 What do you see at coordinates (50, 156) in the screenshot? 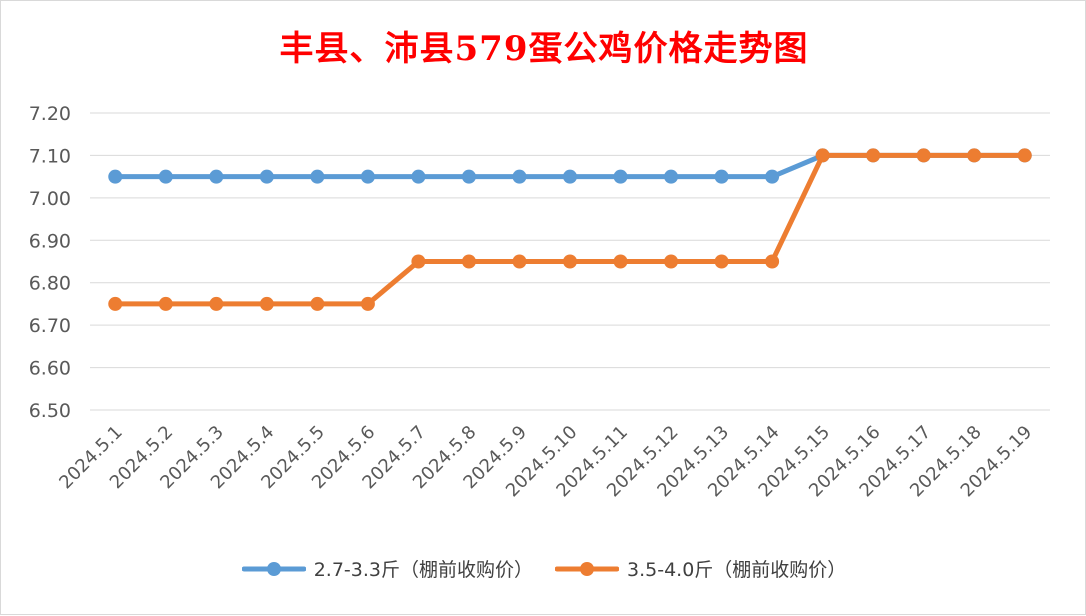
I see `y-tick-label: 7.10` at bounding box center [50, 156].